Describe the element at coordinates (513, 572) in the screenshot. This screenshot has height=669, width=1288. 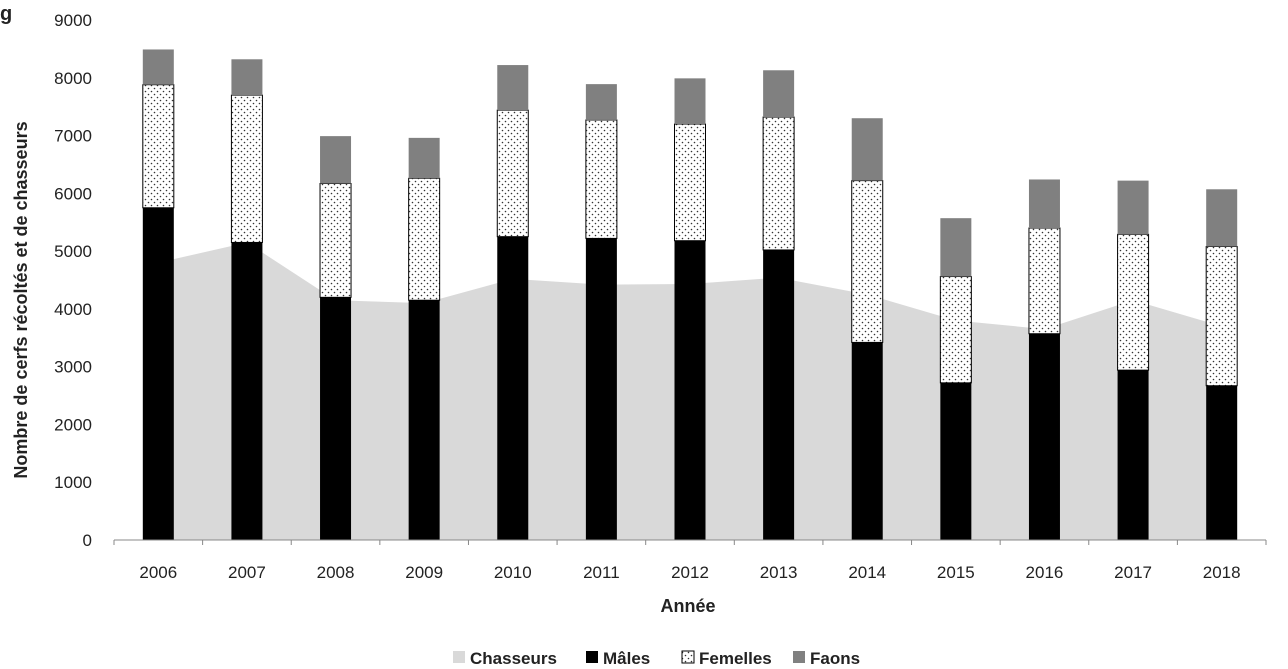
I see `x-tick-label: 2010` at that location.